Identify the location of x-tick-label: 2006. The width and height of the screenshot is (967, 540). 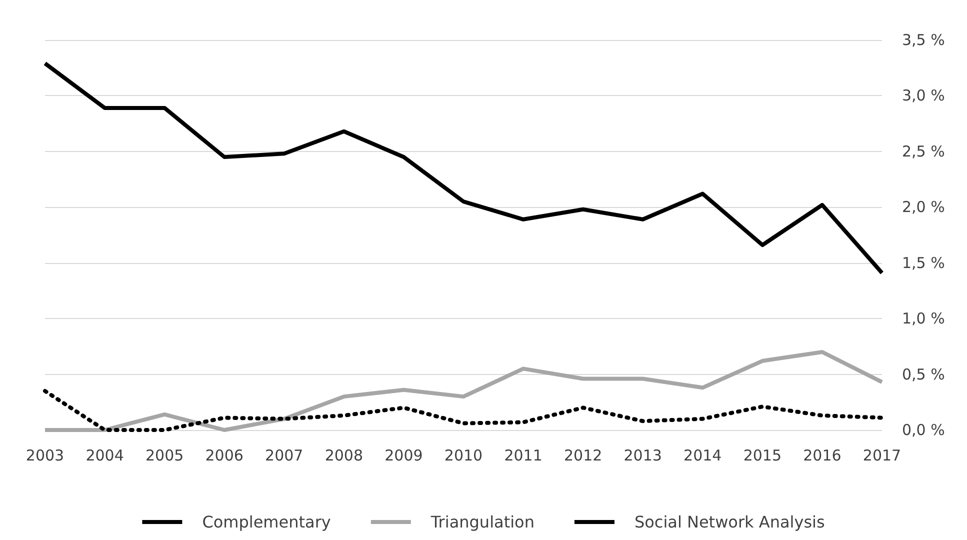
(224, 455).